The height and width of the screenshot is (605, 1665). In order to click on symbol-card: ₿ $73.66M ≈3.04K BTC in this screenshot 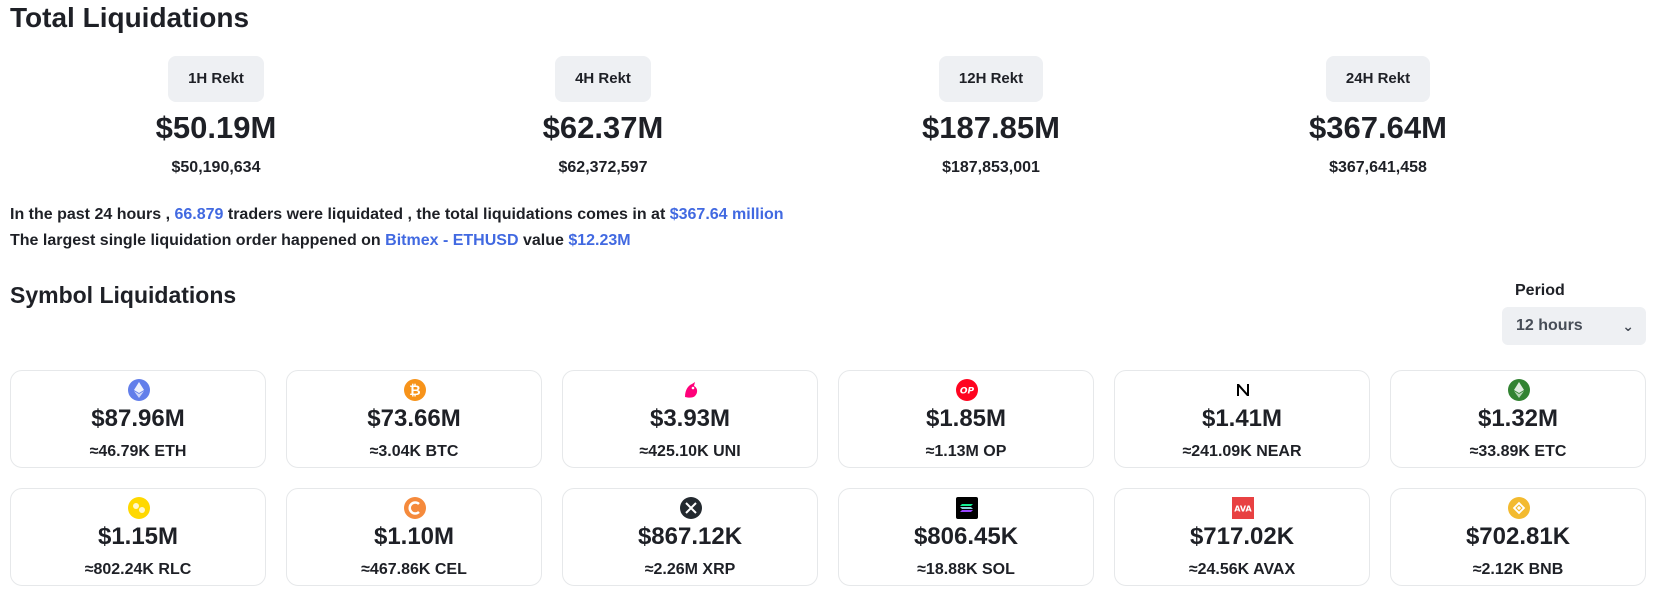, I will do `click(414, 419)`.